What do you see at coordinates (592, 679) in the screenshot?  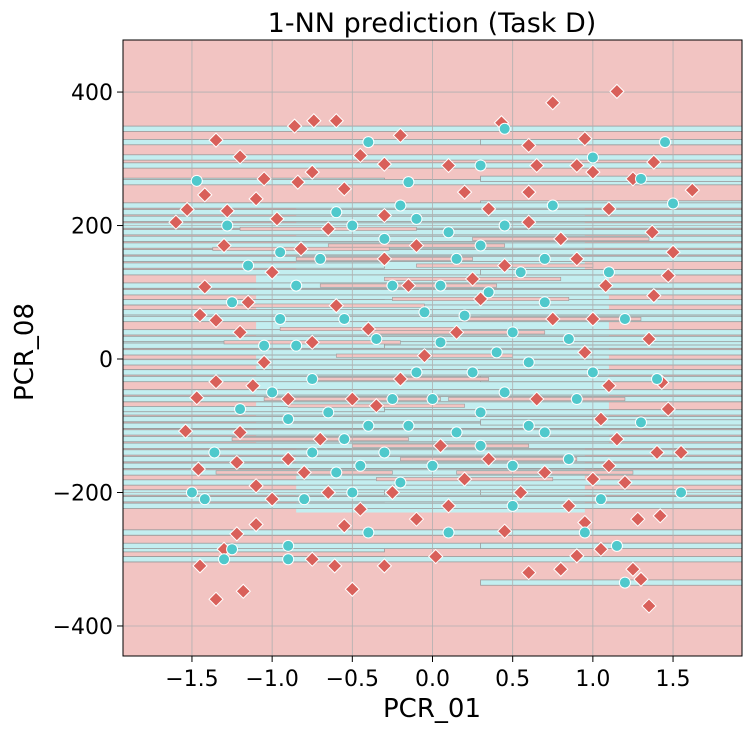 I see `x-tick-label: 1.0` at bounding box center [592, 679].